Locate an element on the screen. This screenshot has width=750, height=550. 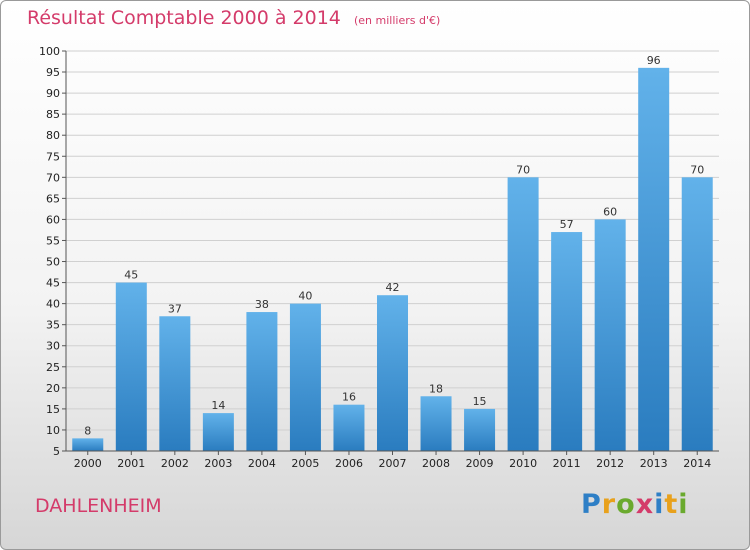
chart-title: Résultat Comptable 2000 à 2014 is located at coordinates (184, 18).